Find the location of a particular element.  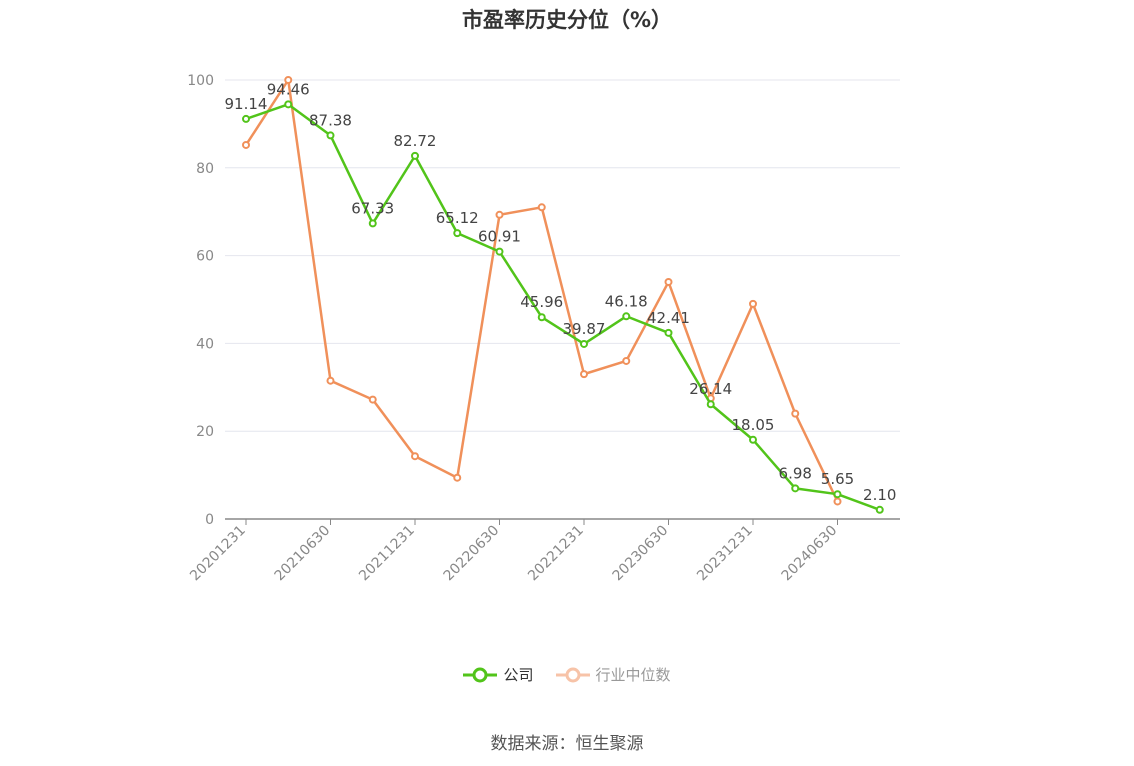

x-tick-label: 20201231 is located at coordinates (218, 554).